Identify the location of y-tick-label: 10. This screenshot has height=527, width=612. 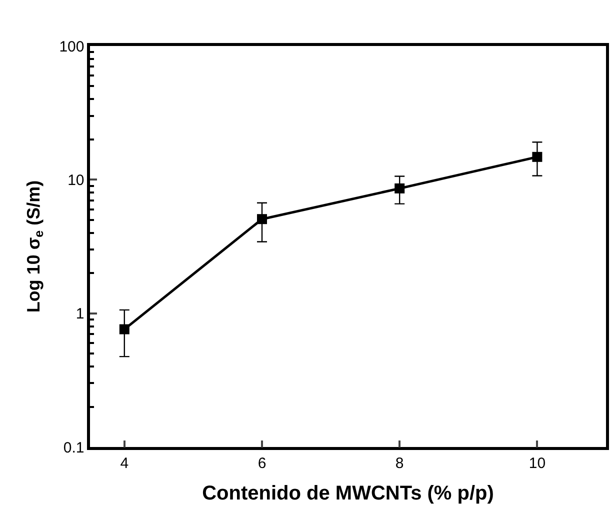
(76, 180).